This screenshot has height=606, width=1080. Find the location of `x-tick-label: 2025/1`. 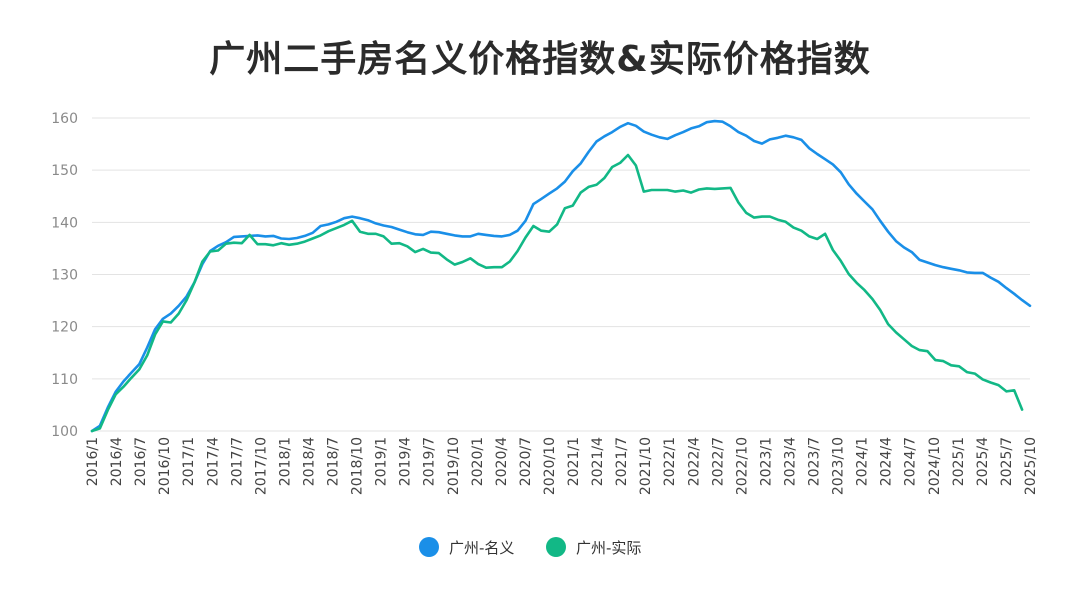

x-tick-label: 2025/1 is located at coordinates (959, 461).